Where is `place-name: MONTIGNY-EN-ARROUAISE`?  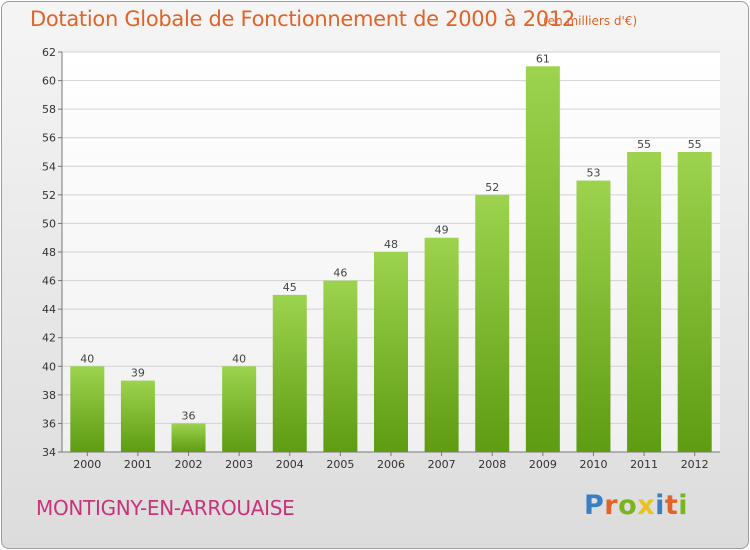 place-name: MONTIGNY-EN-ARROUAISE is located at coordinates (165, 508).